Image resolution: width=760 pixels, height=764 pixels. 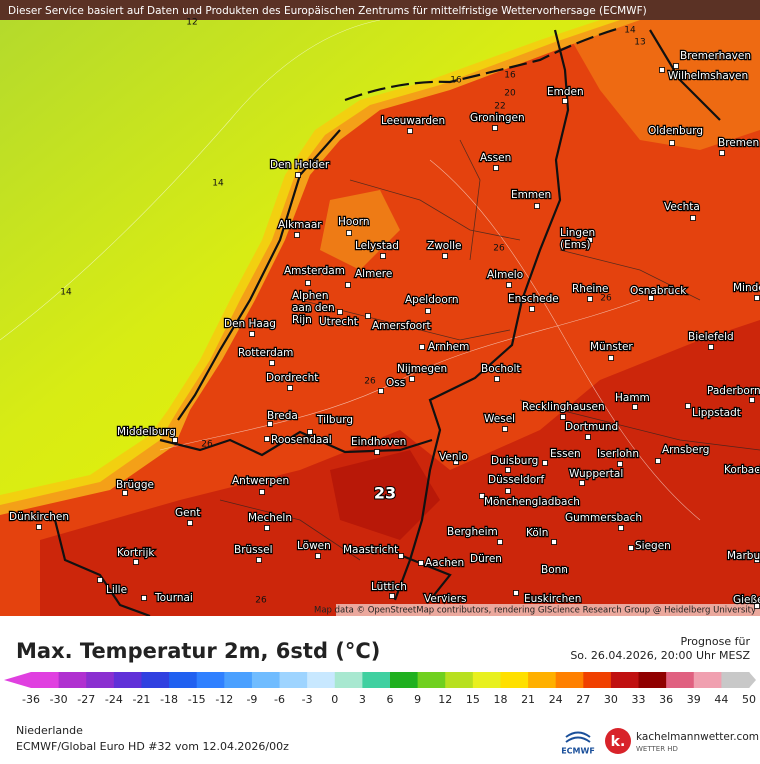 I want to click on city-label: Bocholt, so click(x=501, y=369).